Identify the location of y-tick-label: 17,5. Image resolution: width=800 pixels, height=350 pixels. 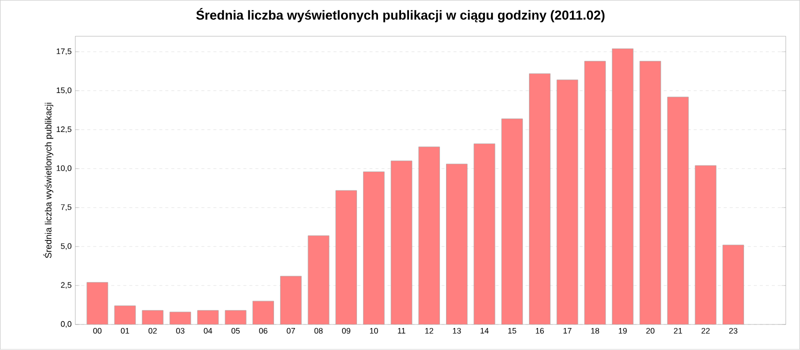
(64, 52).